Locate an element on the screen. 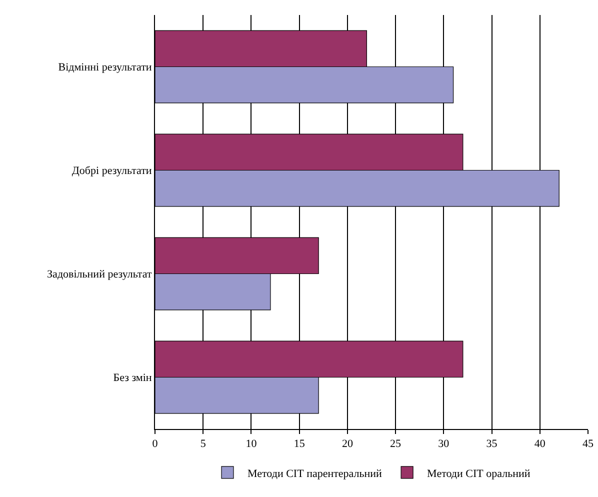  x-tick-label: 15 is located at coordinates (300, 444).